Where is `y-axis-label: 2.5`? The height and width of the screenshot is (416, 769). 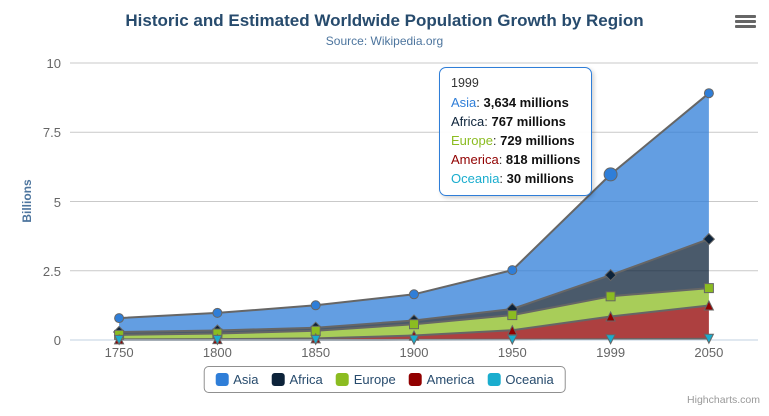
y-axis-label: 2.5 is located at coordinates (51, 271).